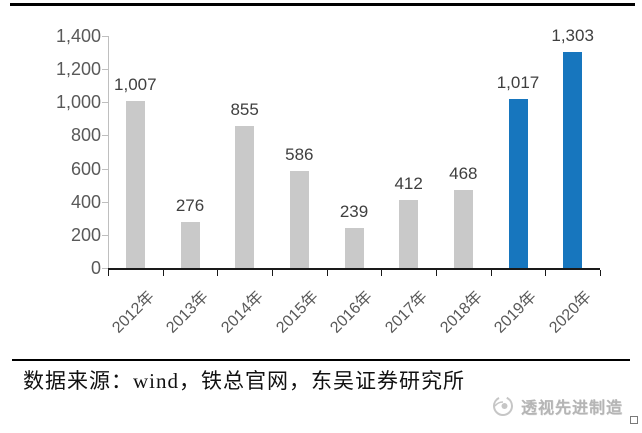  I want to click on bar-2012年, so click(135, 184).